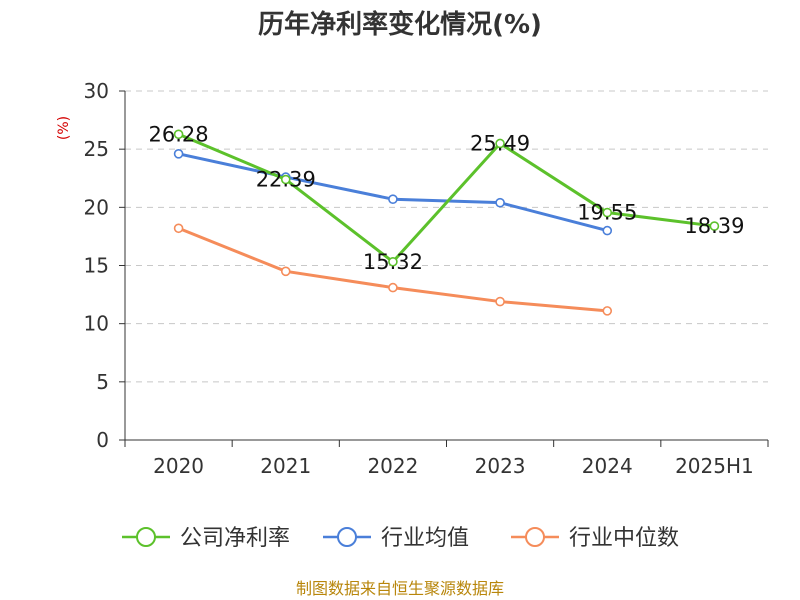 Image resolution: width=800 pixels, height=600 pixels. I want to click on y-tick-label: 10, so click(96, 324).